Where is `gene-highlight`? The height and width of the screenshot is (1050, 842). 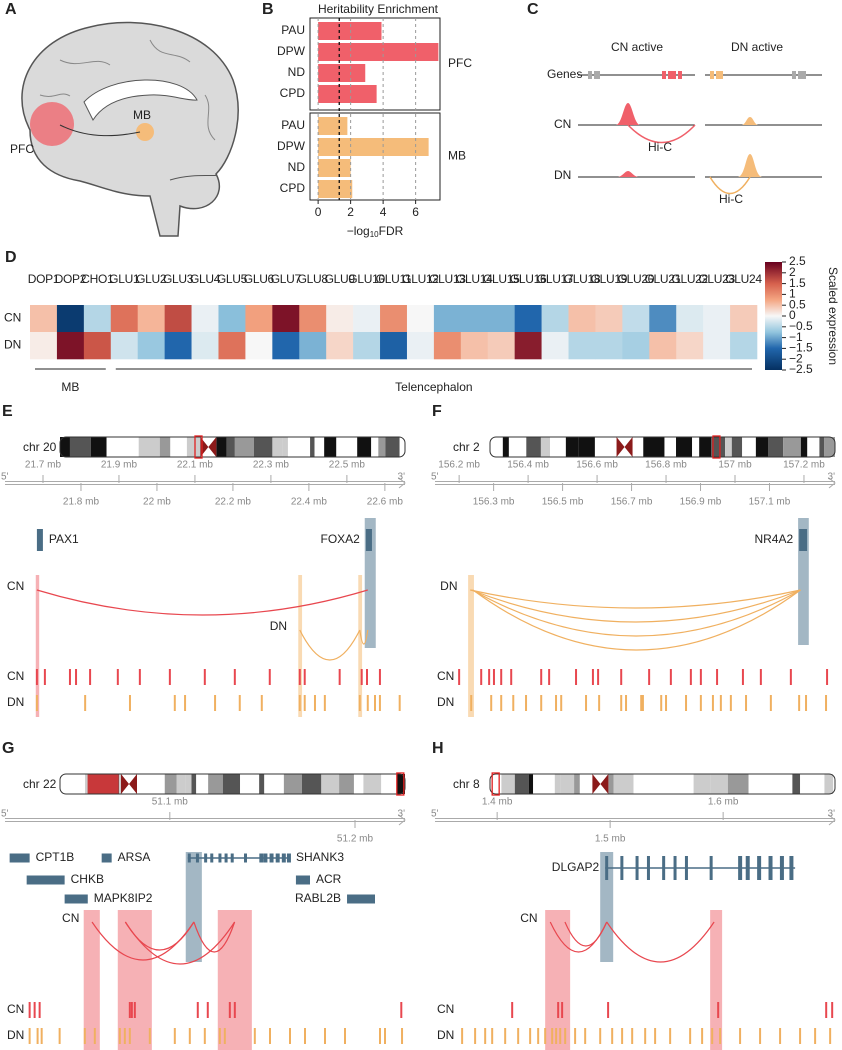 gene-highlight is located at coordinates (607, 907).